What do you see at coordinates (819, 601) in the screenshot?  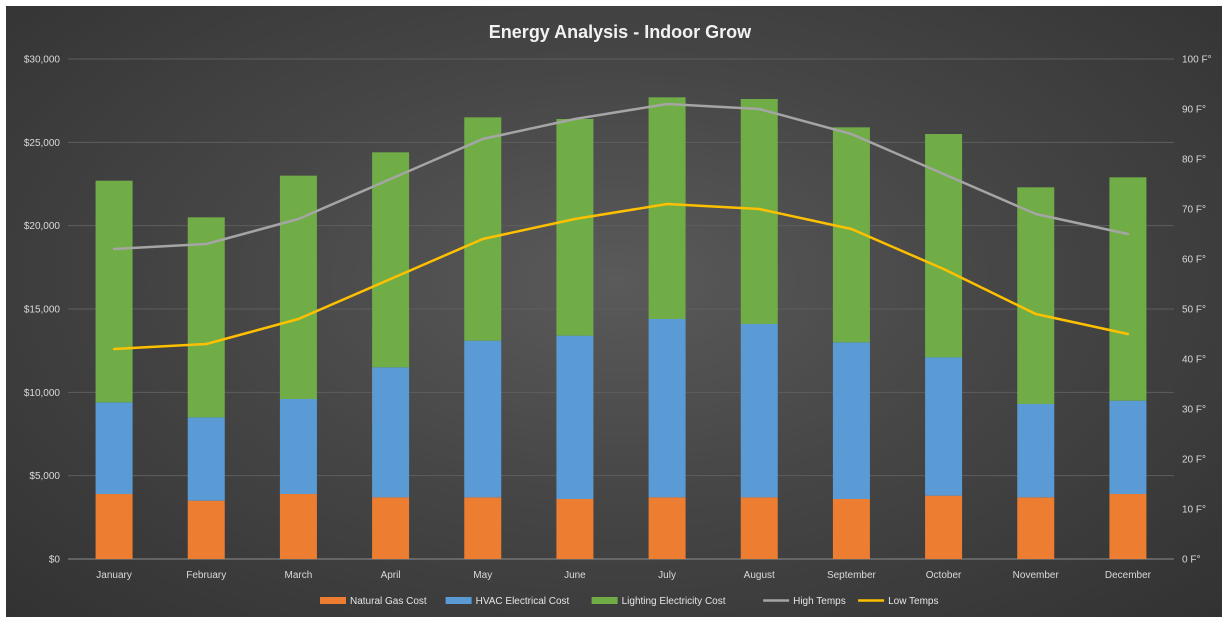 I see `legend-label: High Temps` at bounding box center [819, 601].